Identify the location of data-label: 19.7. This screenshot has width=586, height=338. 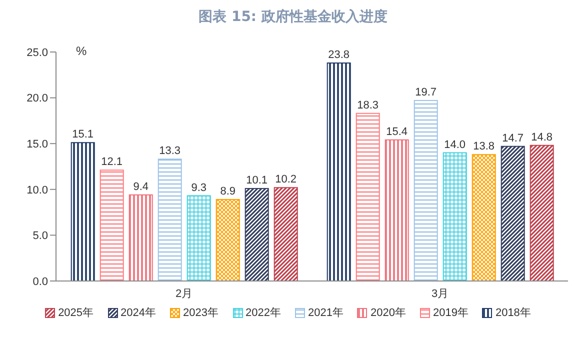
(426, 92).